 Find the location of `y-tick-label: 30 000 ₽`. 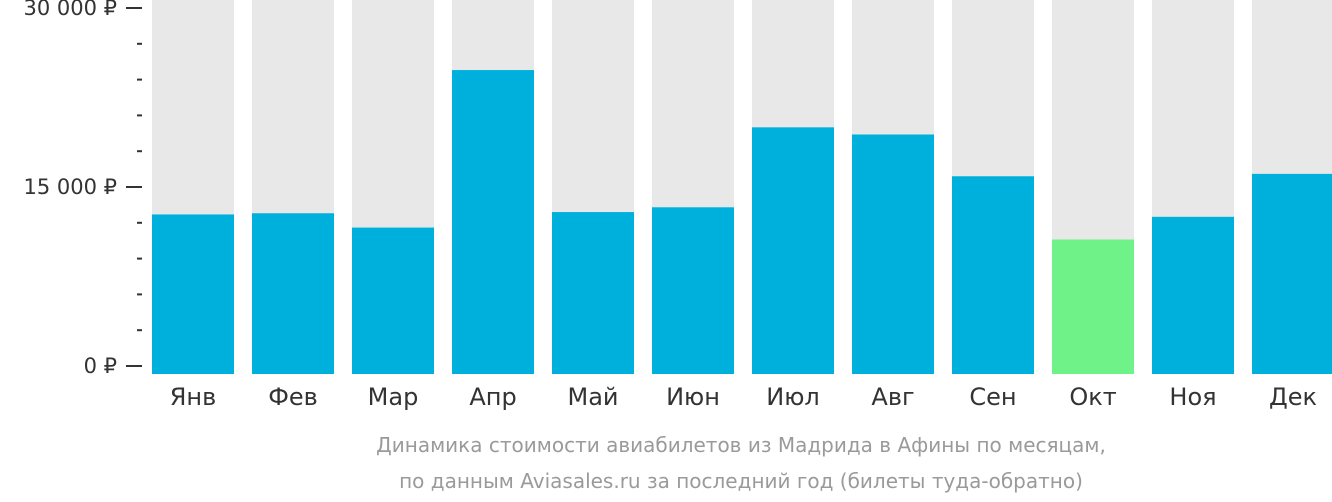

y-tick-label: 30 000 ₽ is located at coordinates (70, 10).